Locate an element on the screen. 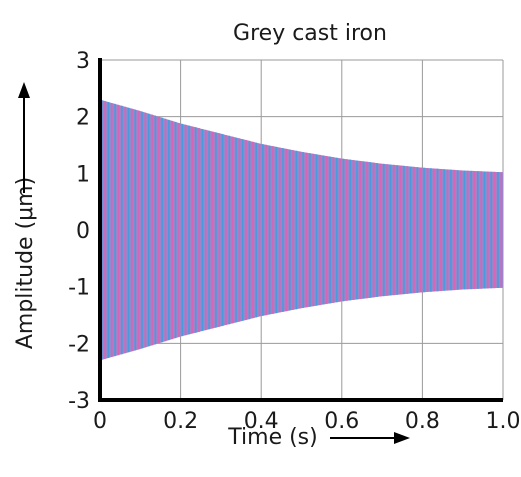  y-tick-label: 1 is located at coordinates (83, 174).